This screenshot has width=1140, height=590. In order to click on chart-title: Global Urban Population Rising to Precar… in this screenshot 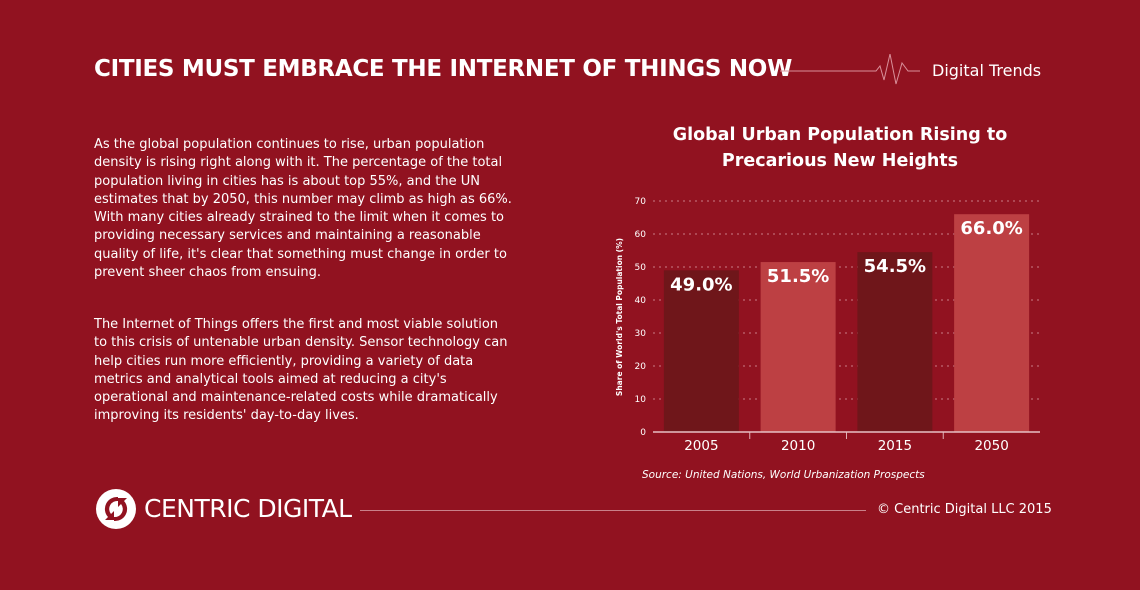, I will do `click(840, 148)`.